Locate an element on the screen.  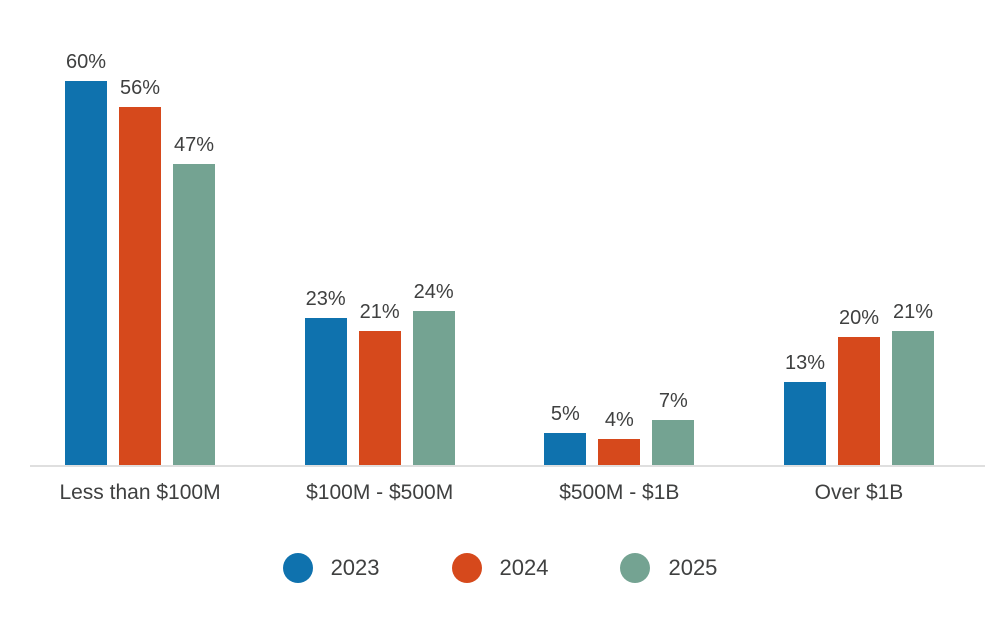
bar-2025: 47% is located at coordinates (194, 299).